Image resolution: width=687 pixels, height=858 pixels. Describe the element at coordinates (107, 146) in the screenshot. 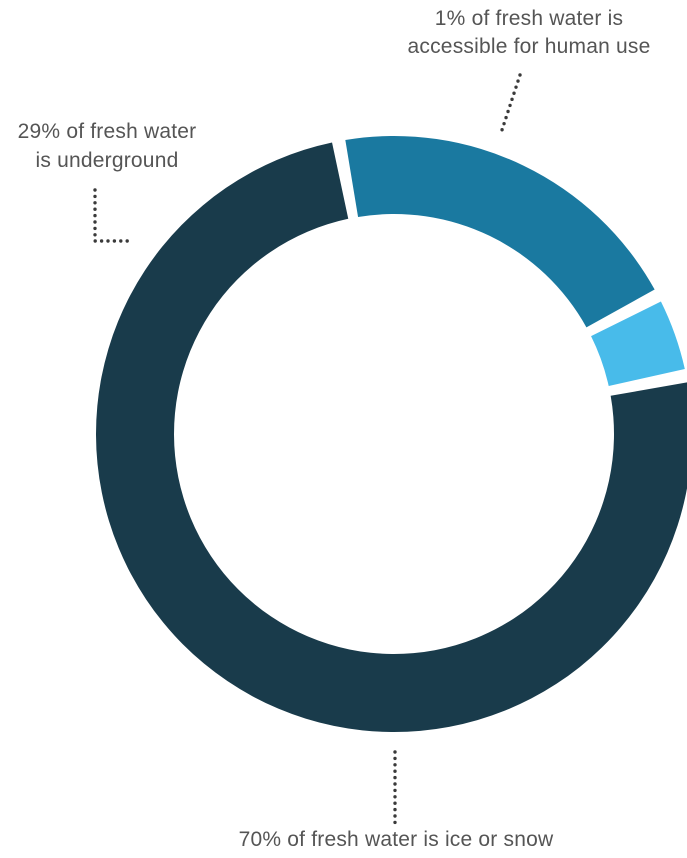

I see `label-underground: 29% of fresh water is underground` at that location.